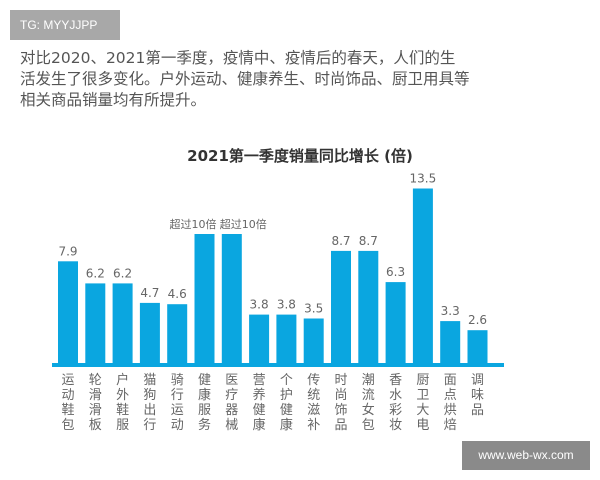 This screenshot has width=600, height=480. What do you see at coordinates (526, 455) in the screenshot?
I see `watermark-site: www.web-wx.com` at bounding box center [526, 455].